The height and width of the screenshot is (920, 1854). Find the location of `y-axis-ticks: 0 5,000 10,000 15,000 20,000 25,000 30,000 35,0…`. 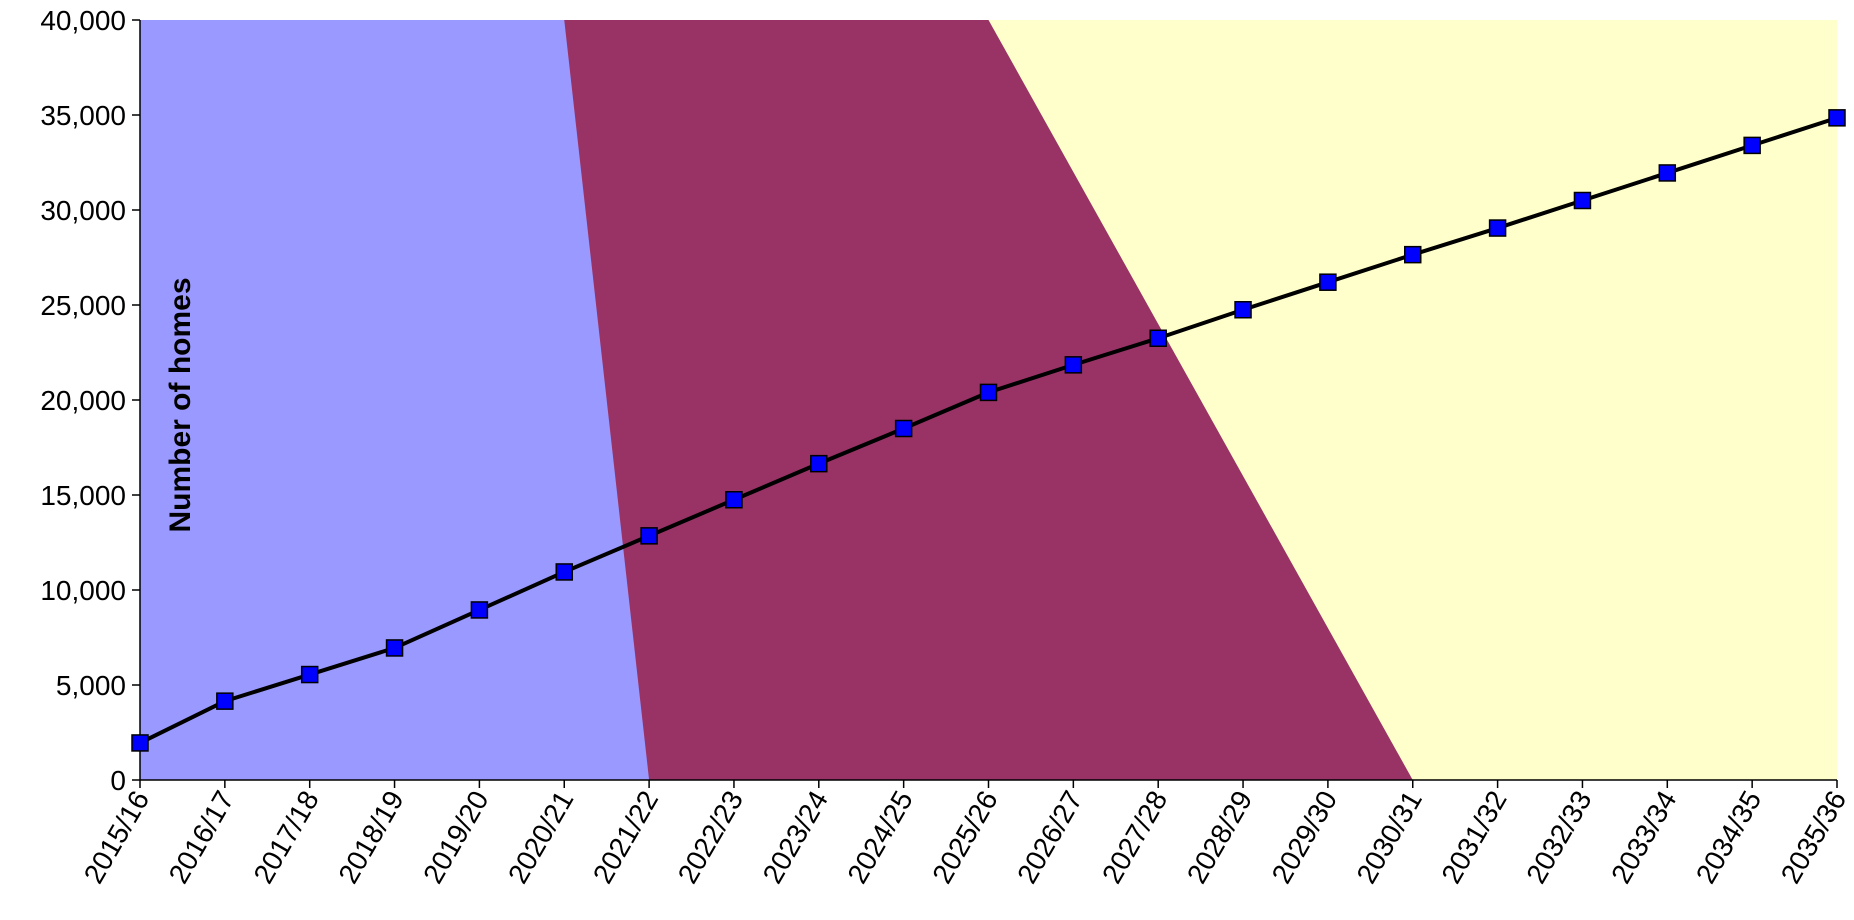

y-axis-ticks: 0 5,000 10,000 15,000 20,000 25,000 30,000 35,0… is located at coordinates (90, 400).